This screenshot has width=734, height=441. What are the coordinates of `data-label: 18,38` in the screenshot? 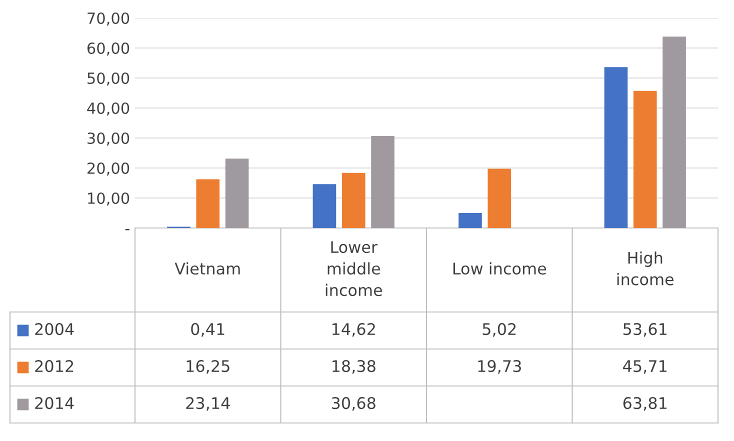 It's located at (354, 367).